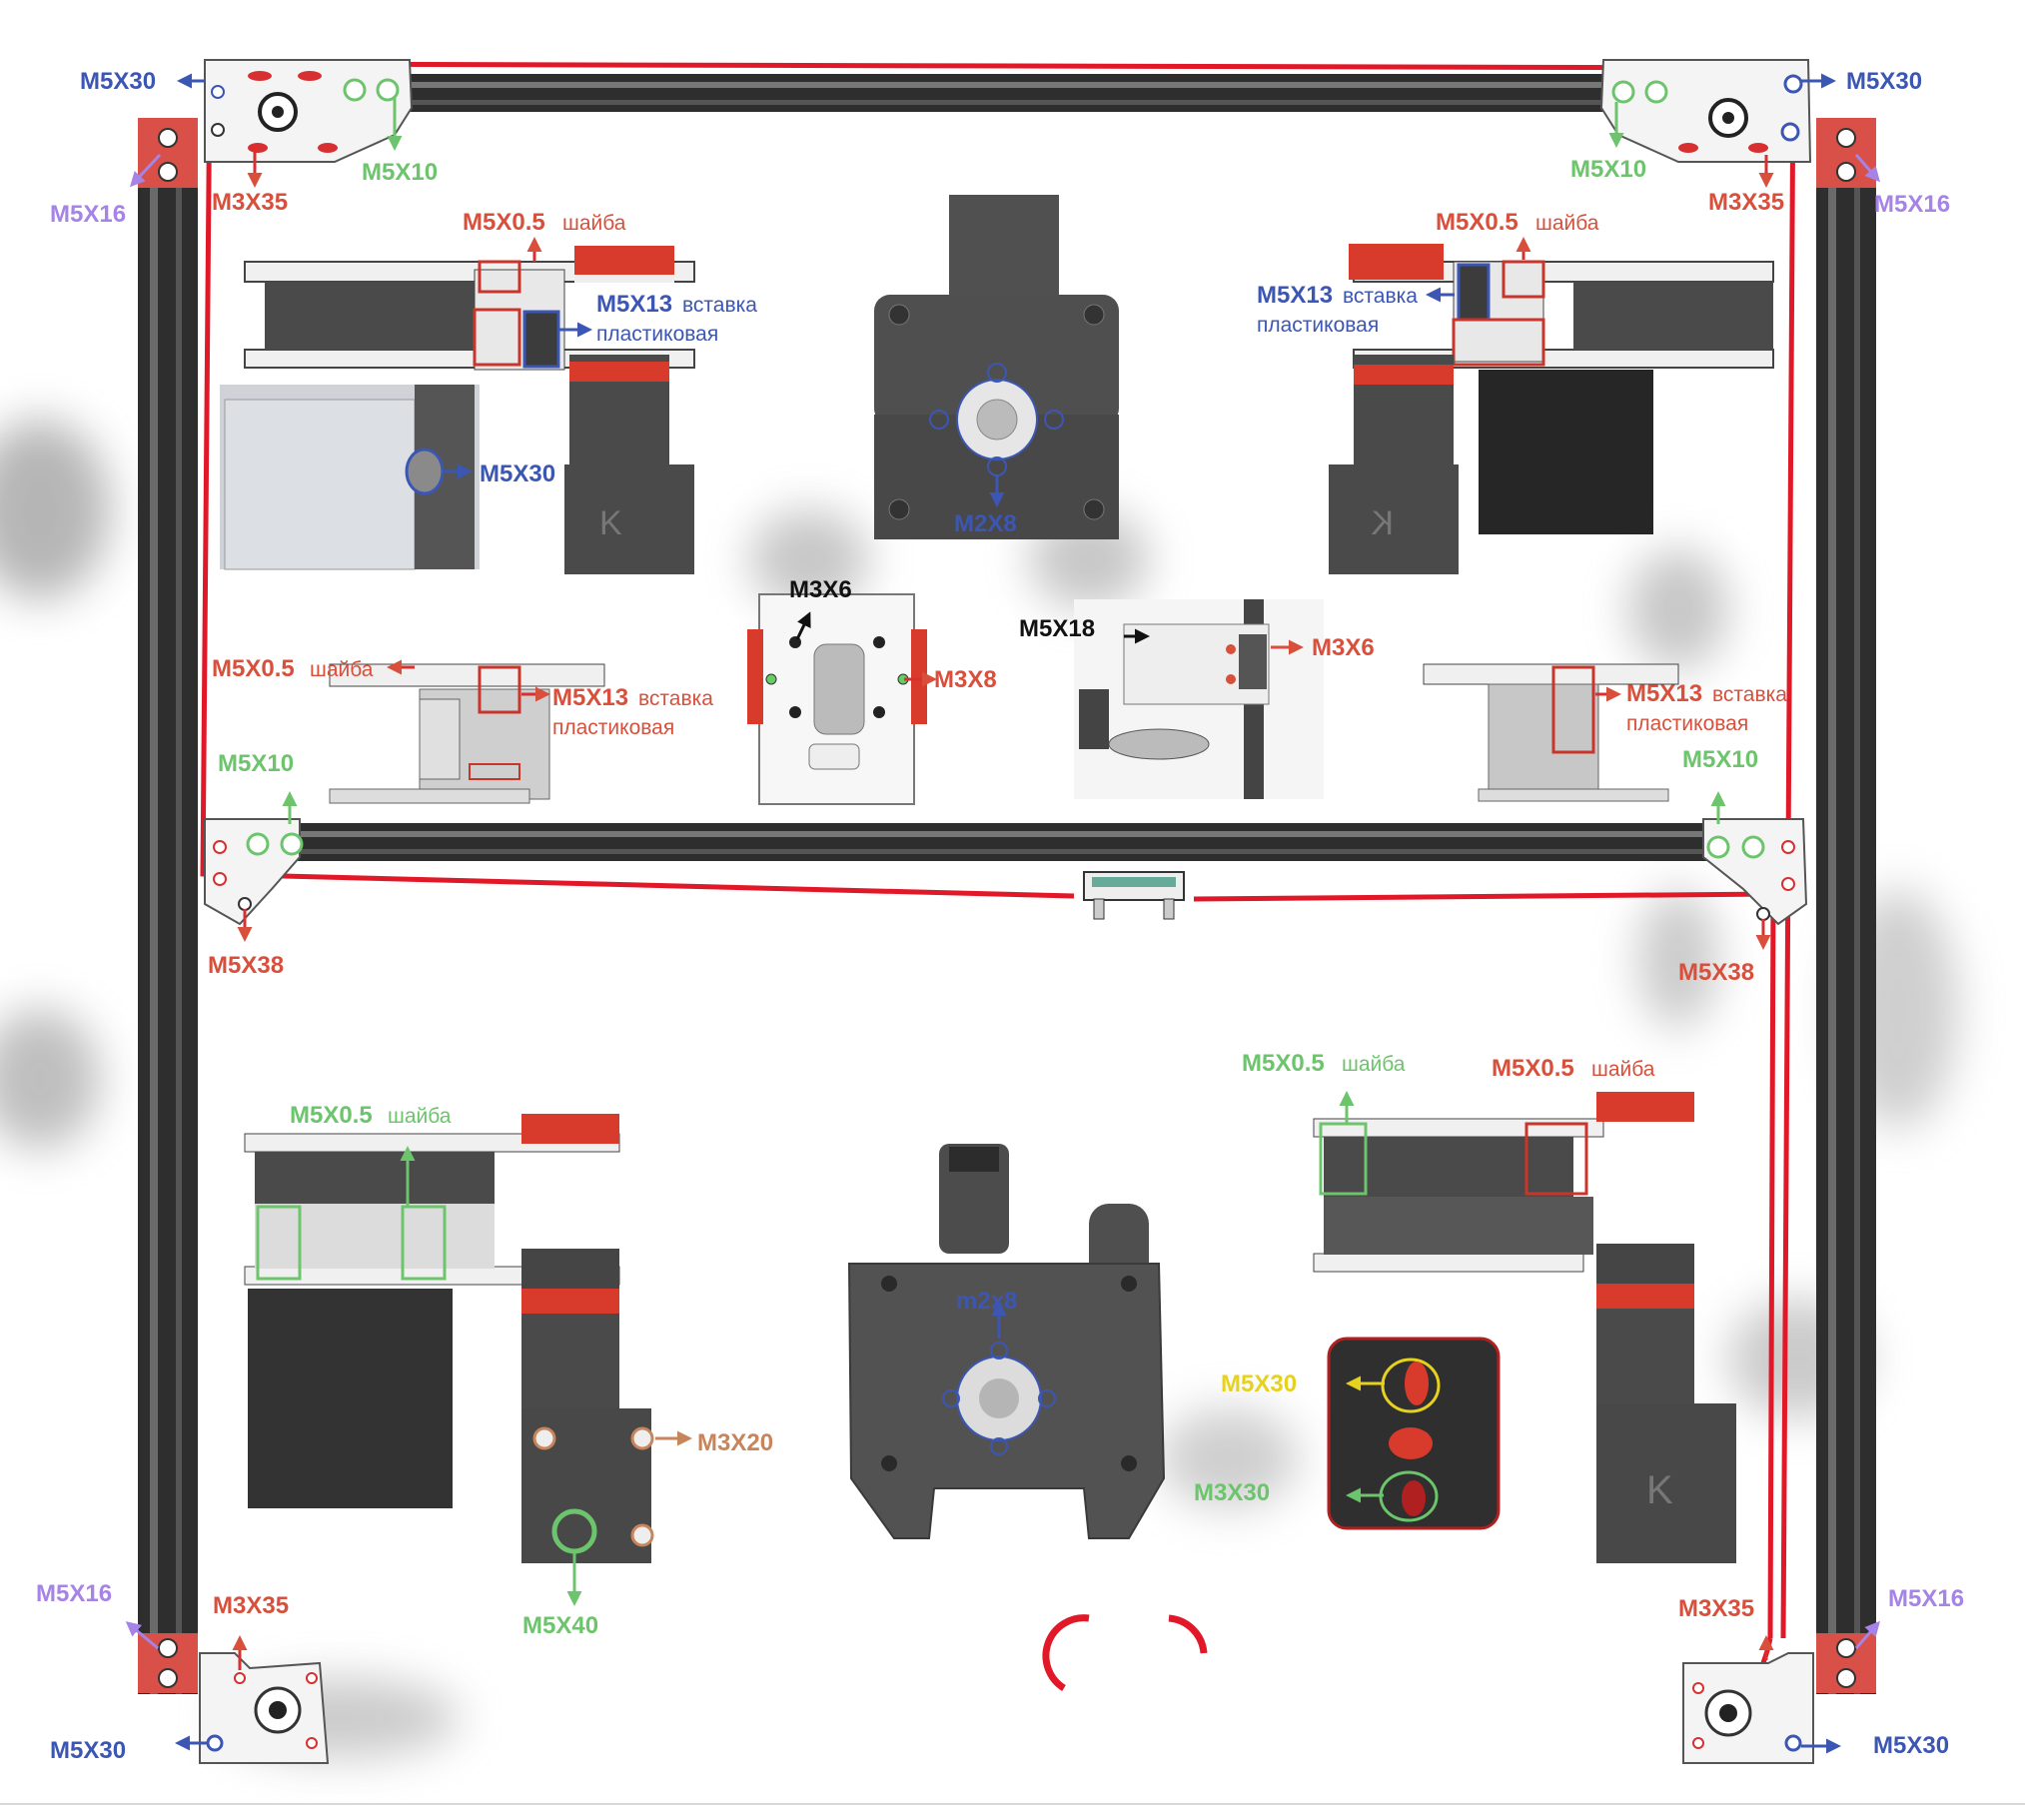 The image size is (2025, 1820). What do you see at coordinates (1318, 326) in the screenshot?
I see `label-c-insert-line2: пластиковая` at bounding box center [1318, 326].